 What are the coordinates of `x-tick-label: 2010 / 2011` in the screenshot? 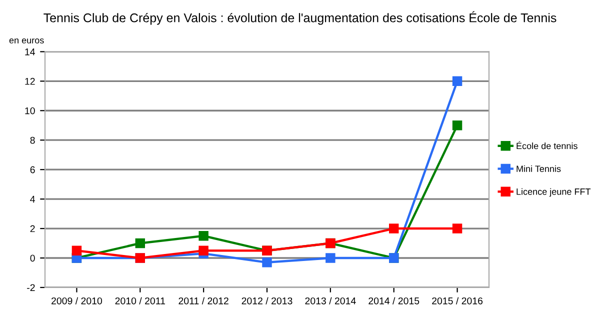 It's located at (140, 300).